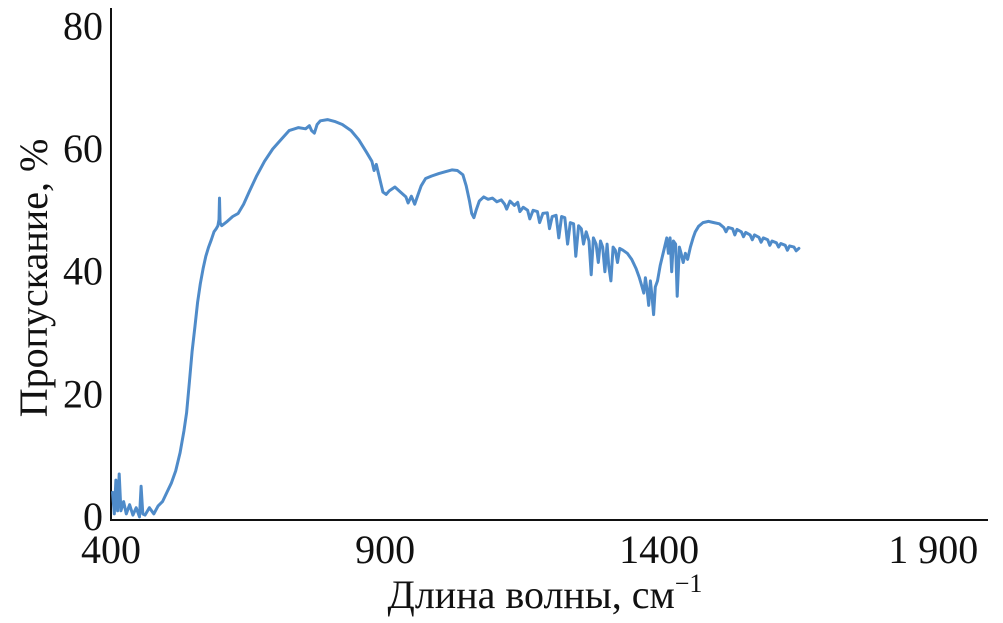 This screenshot has height=623, width=1003. I want to click on y-tick-label: 60, so click(83, 148).